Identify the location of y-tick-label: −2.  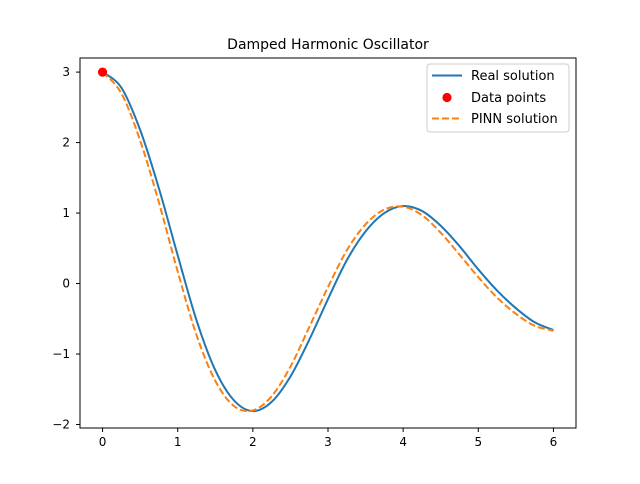
(61, 424).